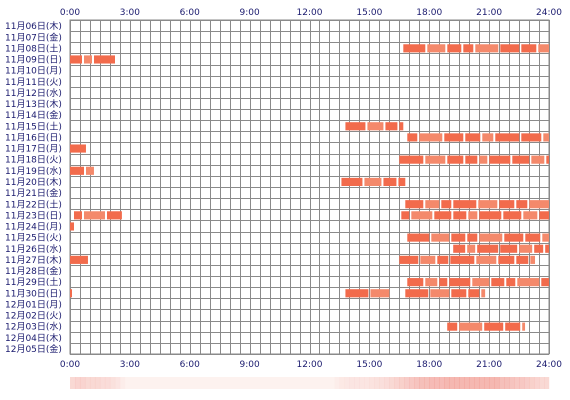 The image size is (570, 400). What do you see at coordinates (33, 160) in the screenshot?
I see `row-label: 11月18日(火)` at bounding box center [33, 160].